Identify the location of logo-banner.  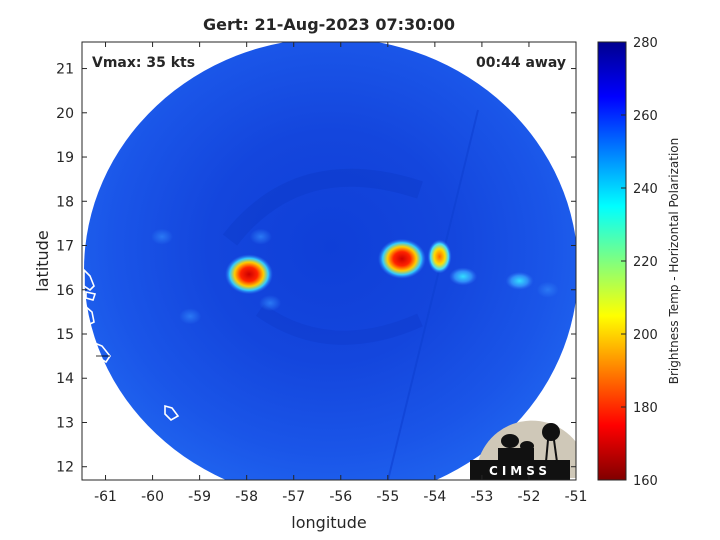
(520, 470).